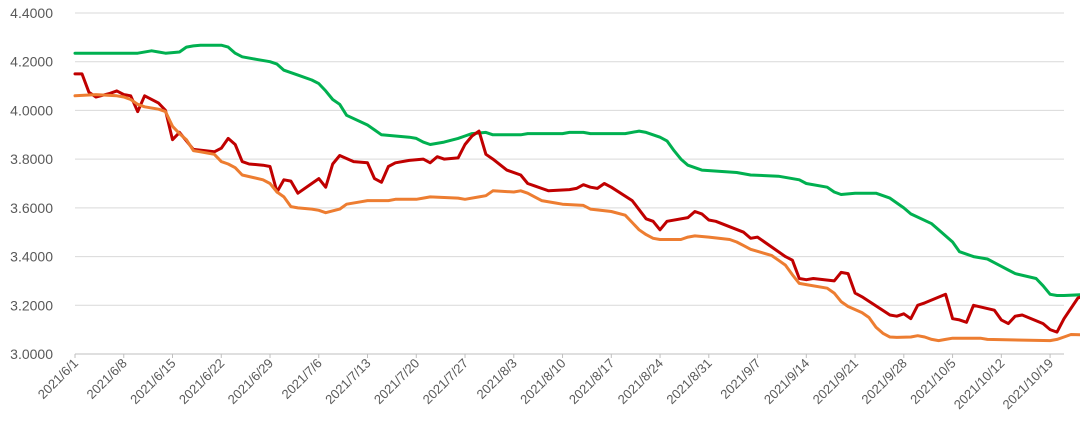  Describe the element at coordinates (740, 379) in the screenshot. I see `x-tick-label: 2021/9/7` at that location.